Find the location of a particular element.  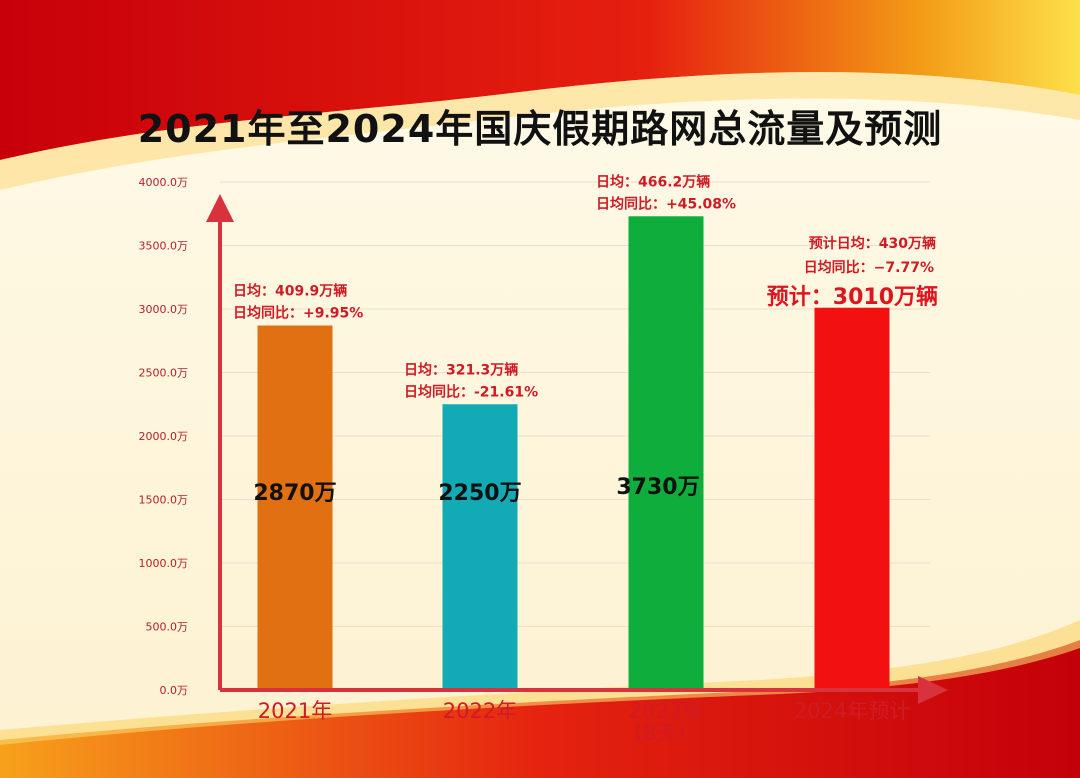

bar-value-label: 3730万 is located at coordinates (657, 487).